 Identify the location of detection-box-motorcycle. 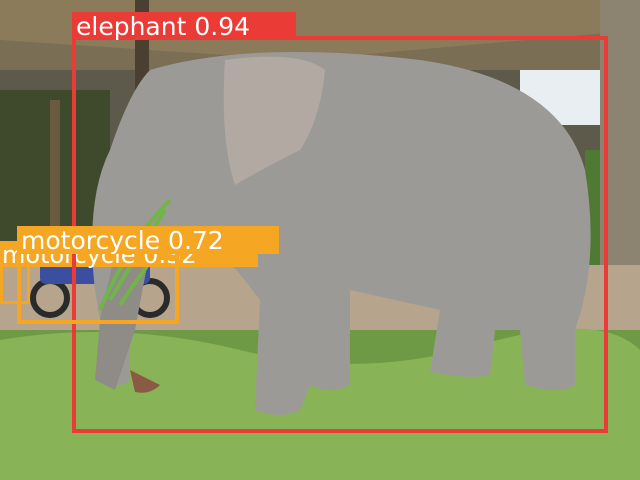
(98, 287).